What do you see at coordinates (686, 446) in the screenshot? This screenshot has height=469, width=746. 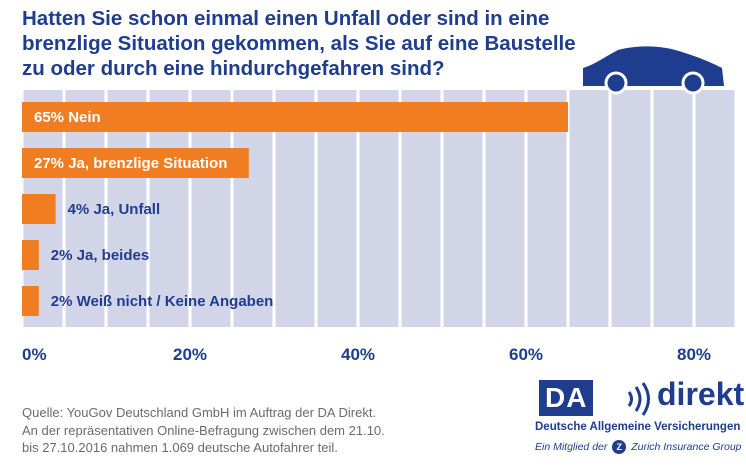 I see `logo-member-suffix: Zurich Insurance Group` at bounding box center [686, 446].